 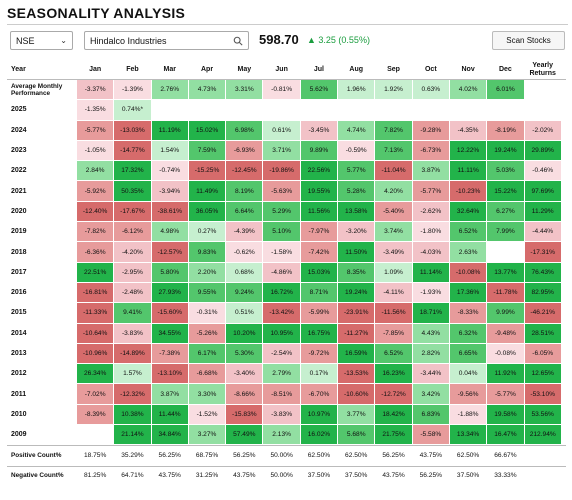 What do you see at coordinates (207, 435) in the screenshot?
I see `return-cell: 3.27%` at bounding box center [207, 435].